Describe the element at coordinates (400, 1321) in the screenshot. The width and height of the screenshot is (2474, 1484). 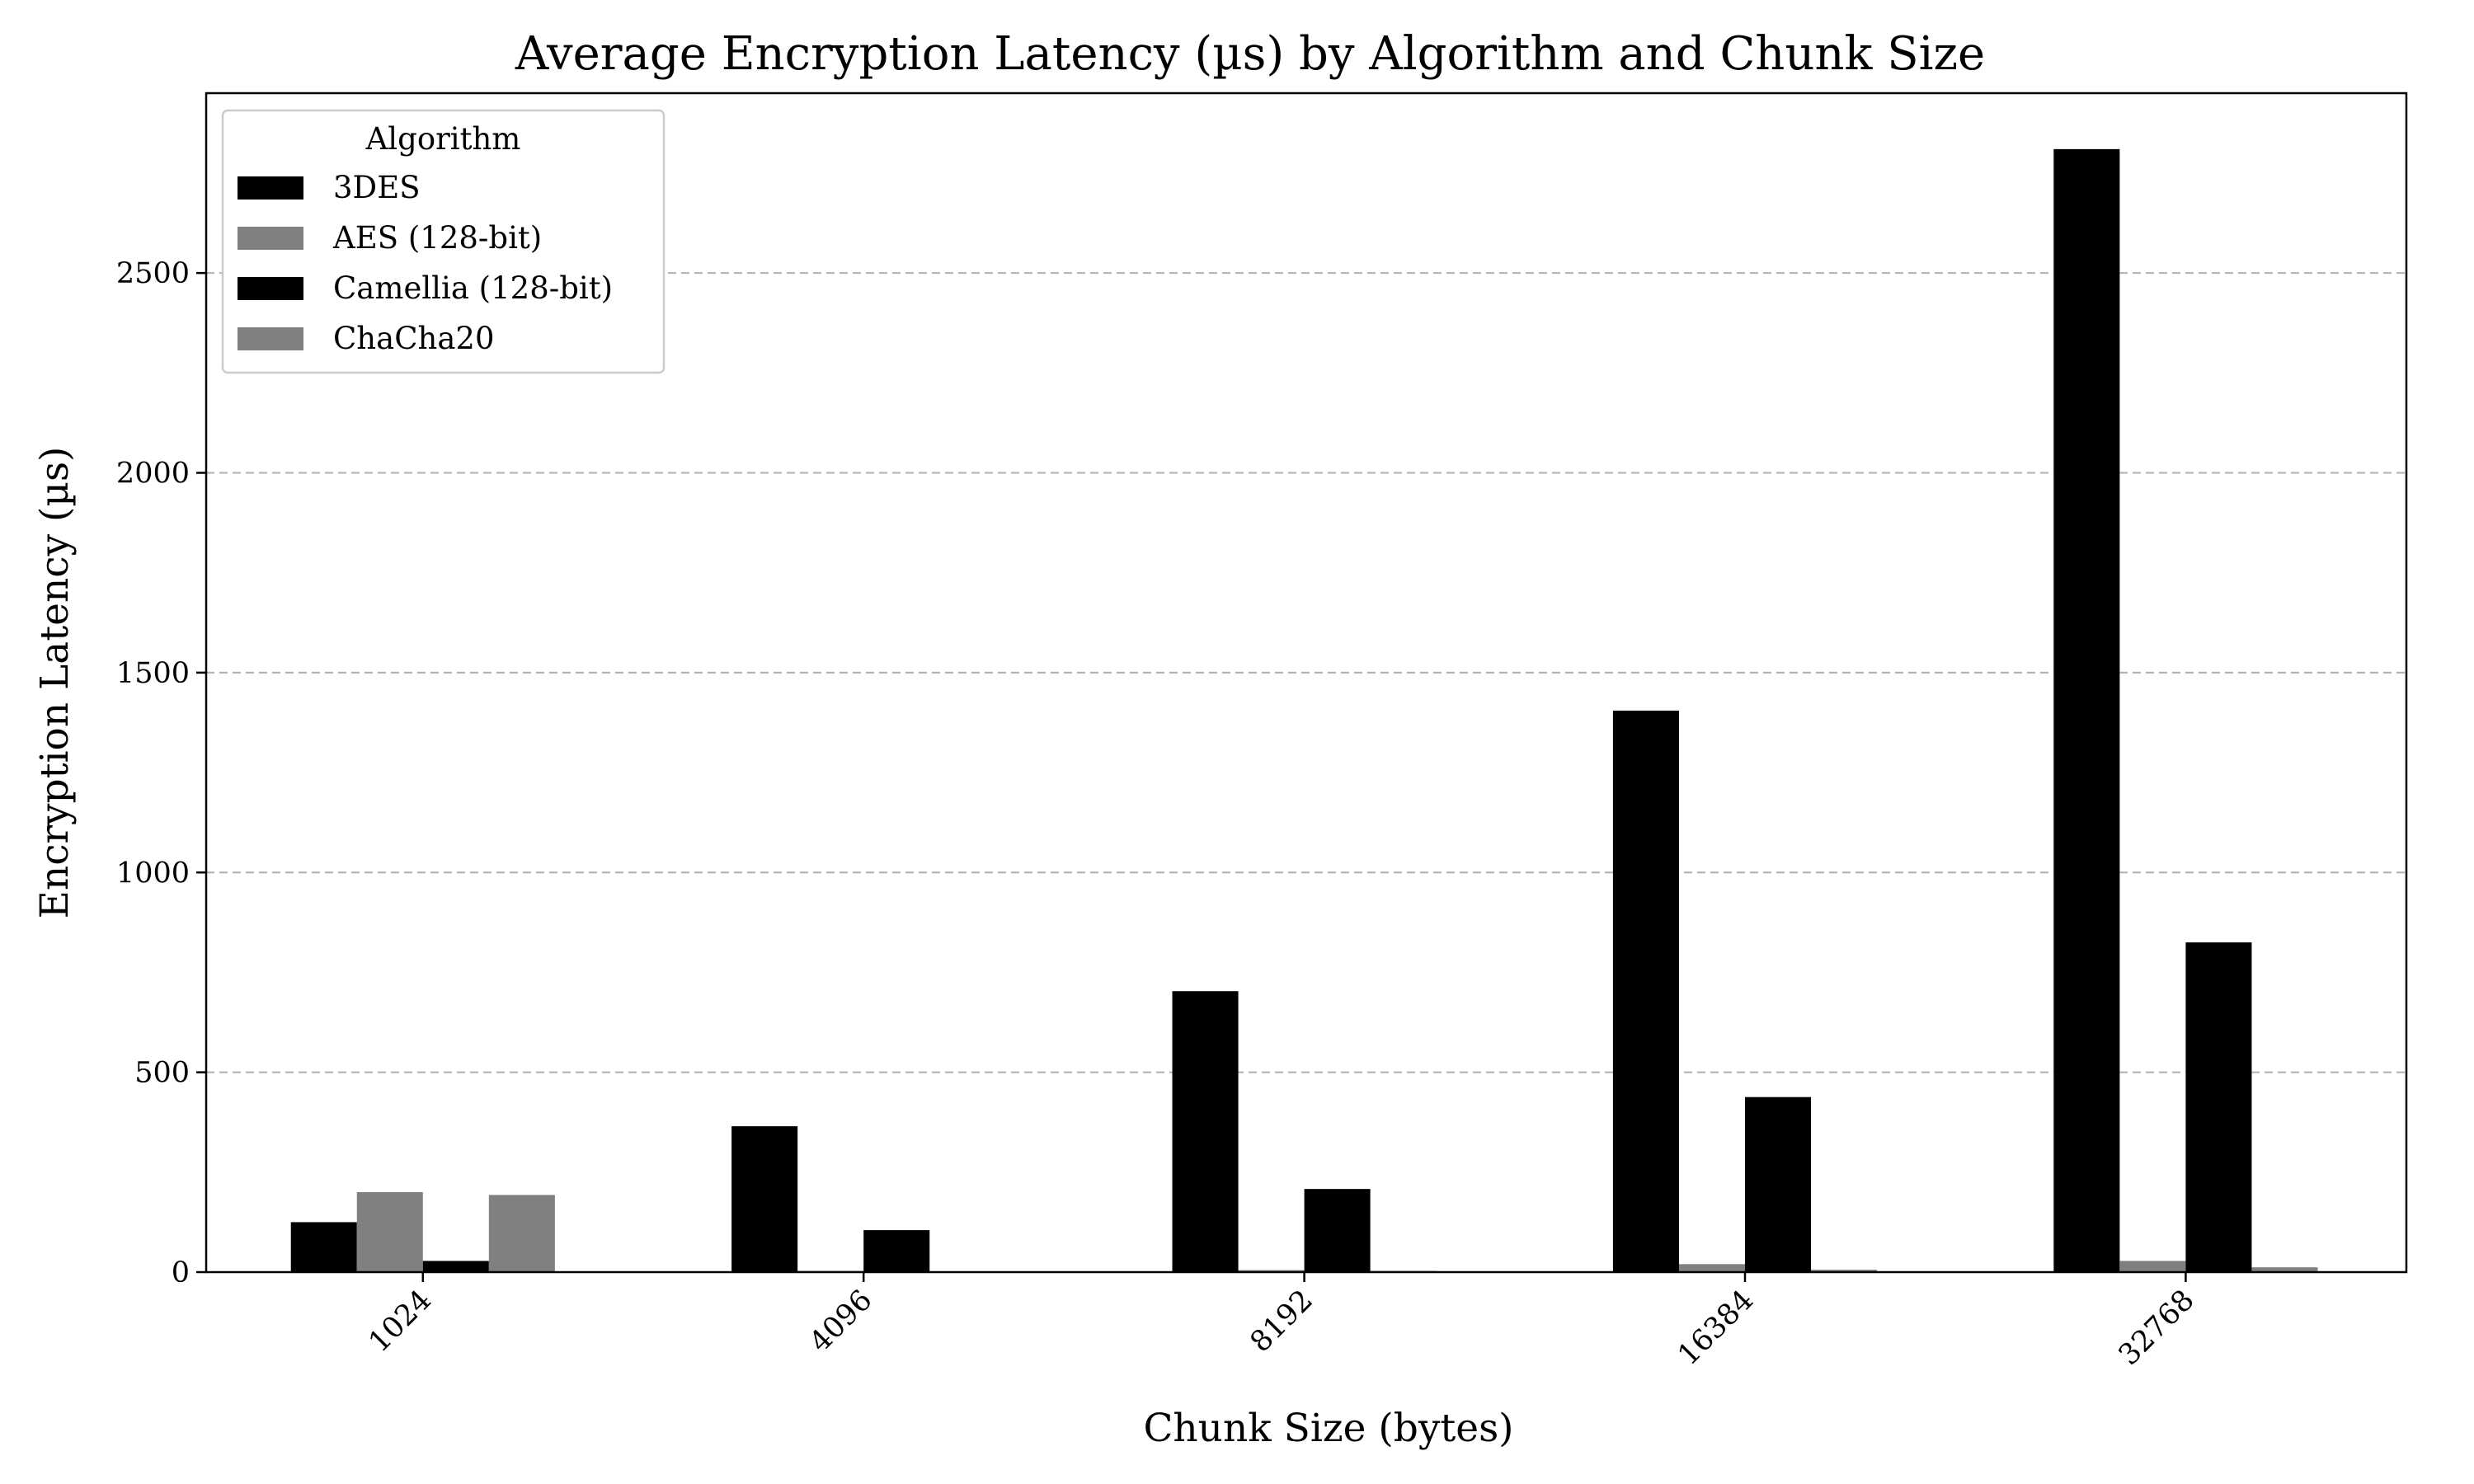
I see `x-tick-label: 1024` at that location.